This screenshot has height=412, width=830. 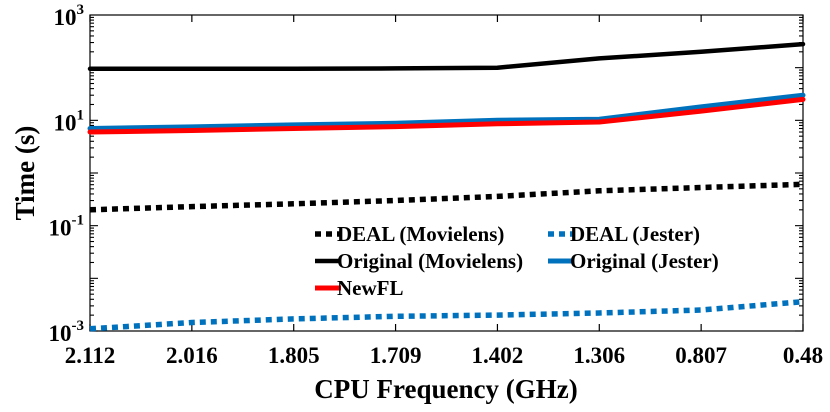 What do you see at coordinates (635, 234) in the screenshot?
I see `legend-label: DEAL (Jester)` at bounding box center [635, 234].